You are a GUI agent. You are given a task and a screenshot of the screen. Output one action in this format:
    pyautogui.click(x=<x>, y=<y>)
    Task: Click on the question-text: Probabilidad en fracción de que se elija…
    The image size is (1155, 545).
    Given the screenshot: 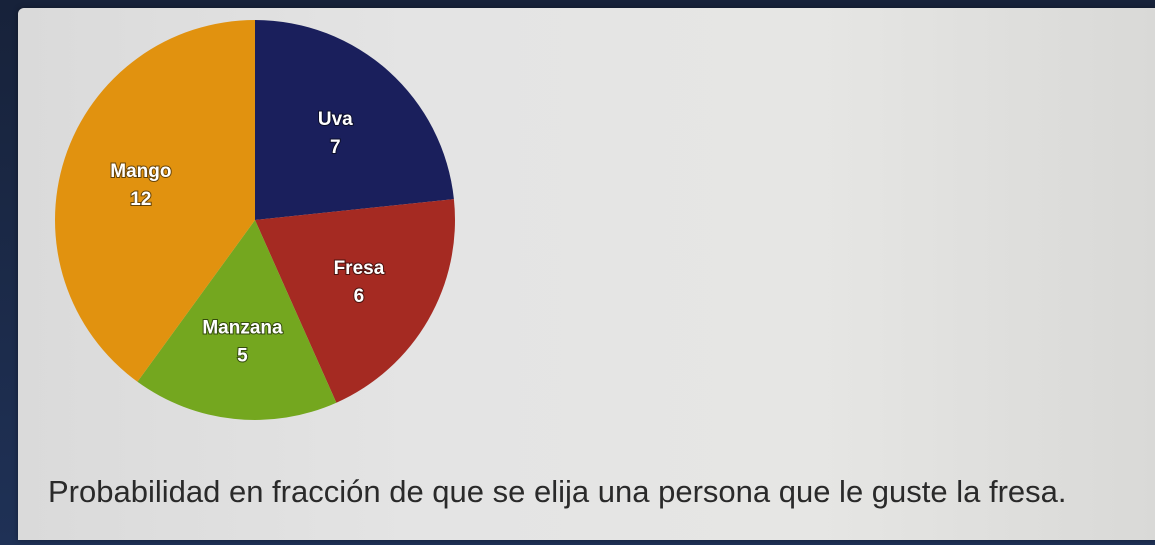 What is the action you would take?
    pyautogui.click(x=557, y=491)
    